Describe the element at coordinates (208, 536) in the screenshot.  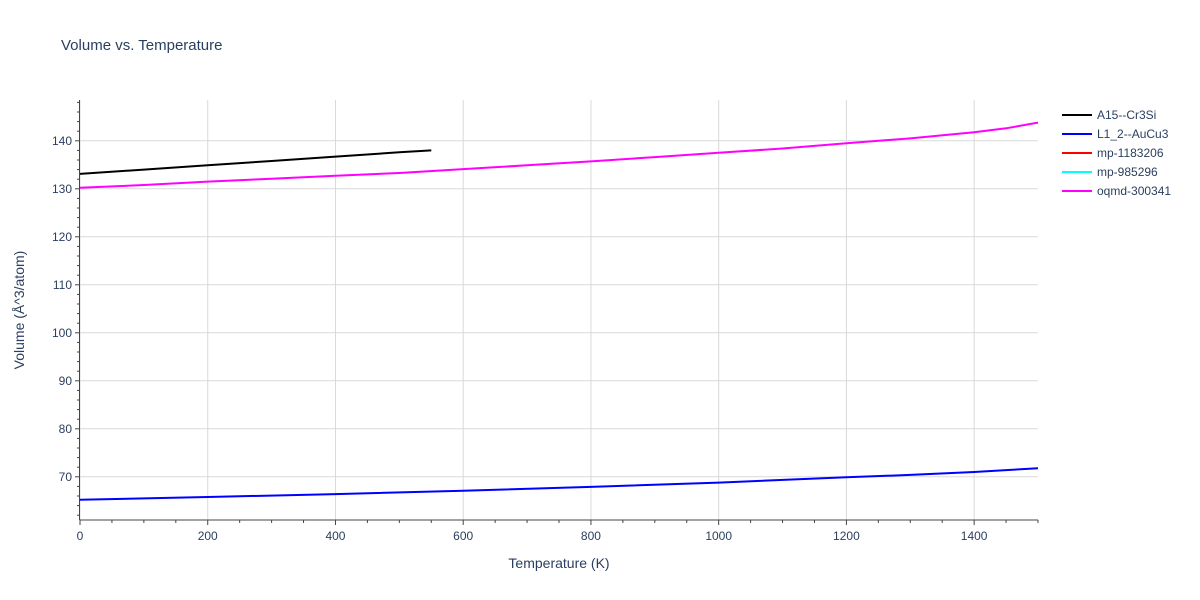
I see `x-tick-label: 200` at that location.